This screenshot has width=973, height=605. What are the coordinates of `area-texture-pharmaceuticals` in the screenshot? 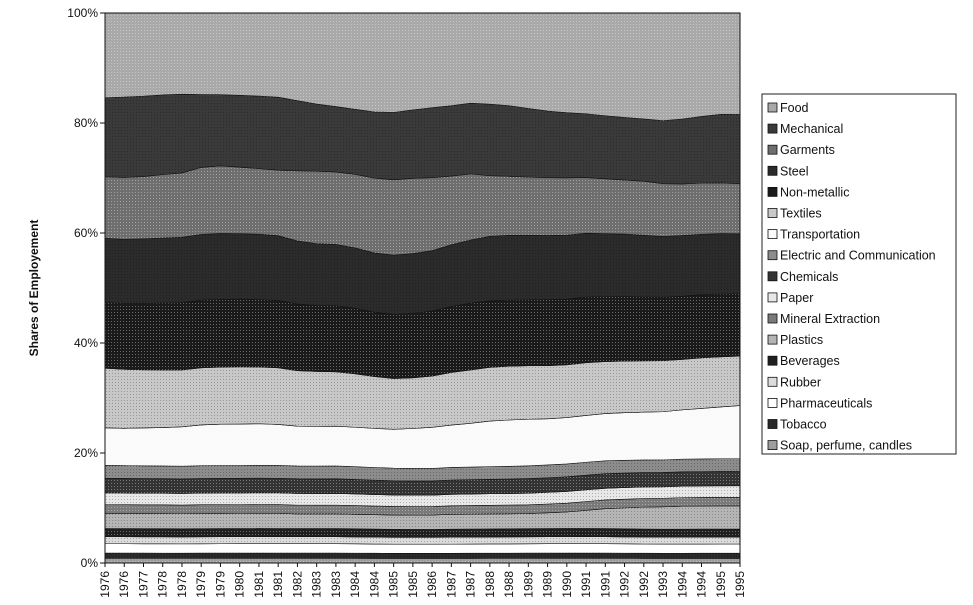 It's located at (422, 548).